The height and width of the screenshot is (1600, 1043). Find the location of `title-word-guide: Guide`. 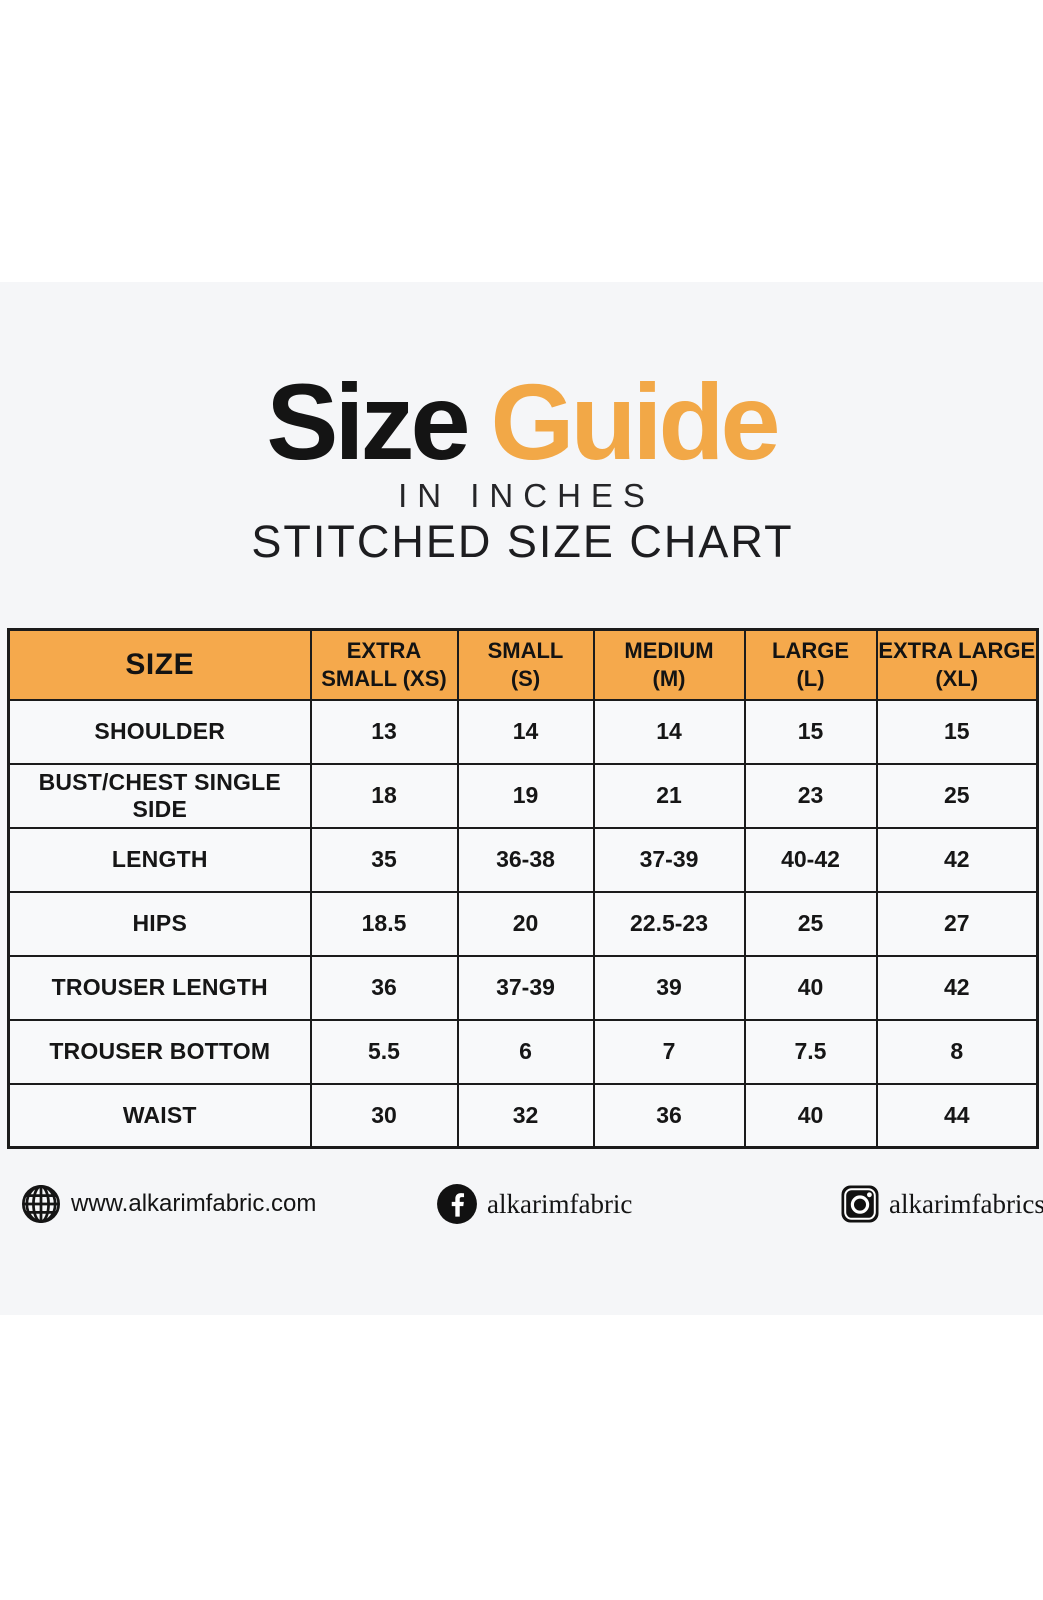

title-word-guide: Guide is located at coordinates (635, 421).